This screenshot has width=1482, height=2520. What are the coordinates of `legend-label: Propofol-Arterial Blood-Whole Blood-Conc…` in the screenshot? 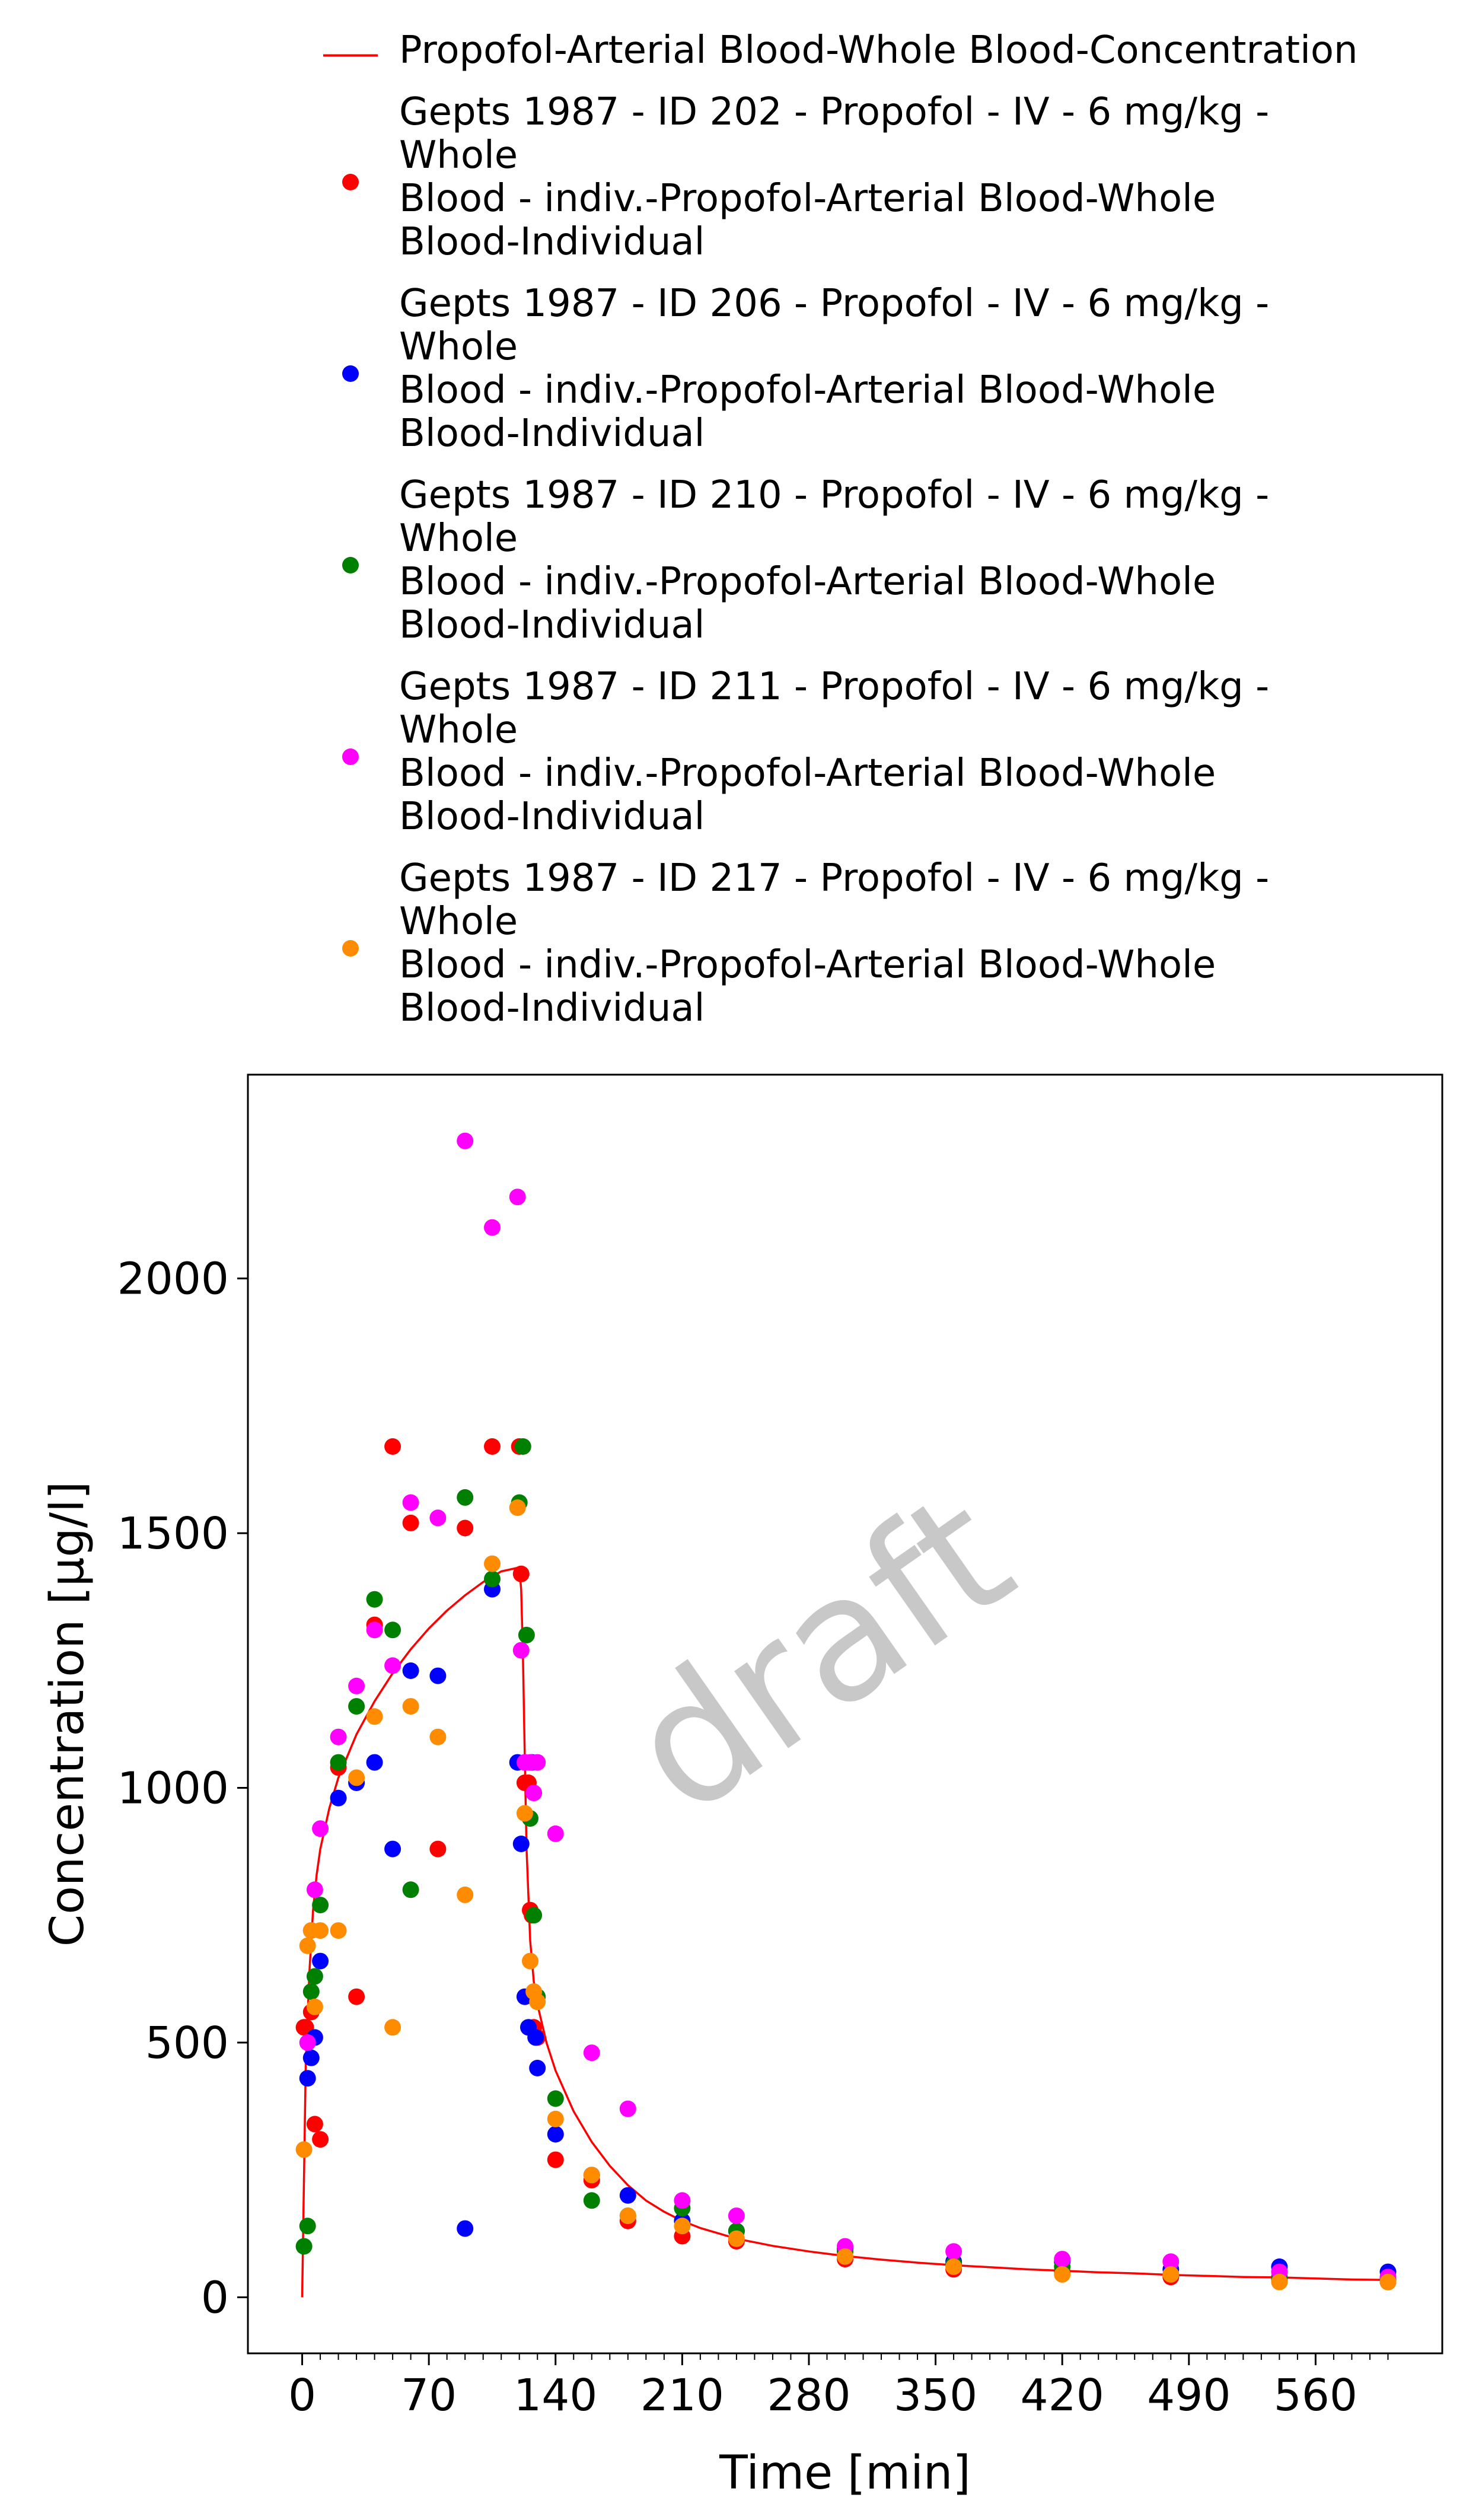 It's located at (878, 50).